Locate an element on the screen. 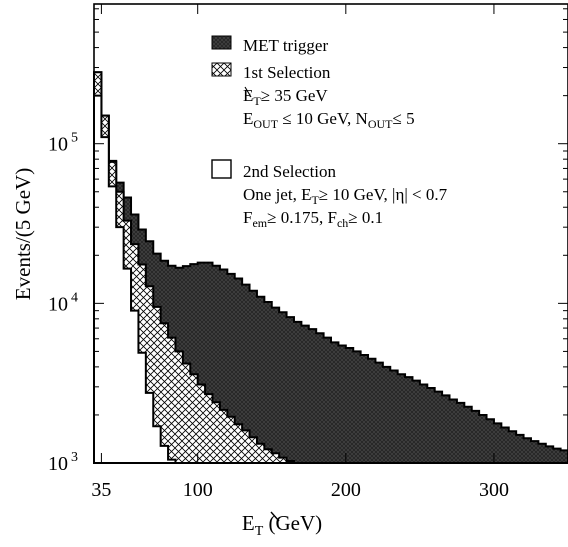 The height and width of the screenshot is (547, 568). legend-label-met-trigger: MET trigger is located at coordinates (285, 45).